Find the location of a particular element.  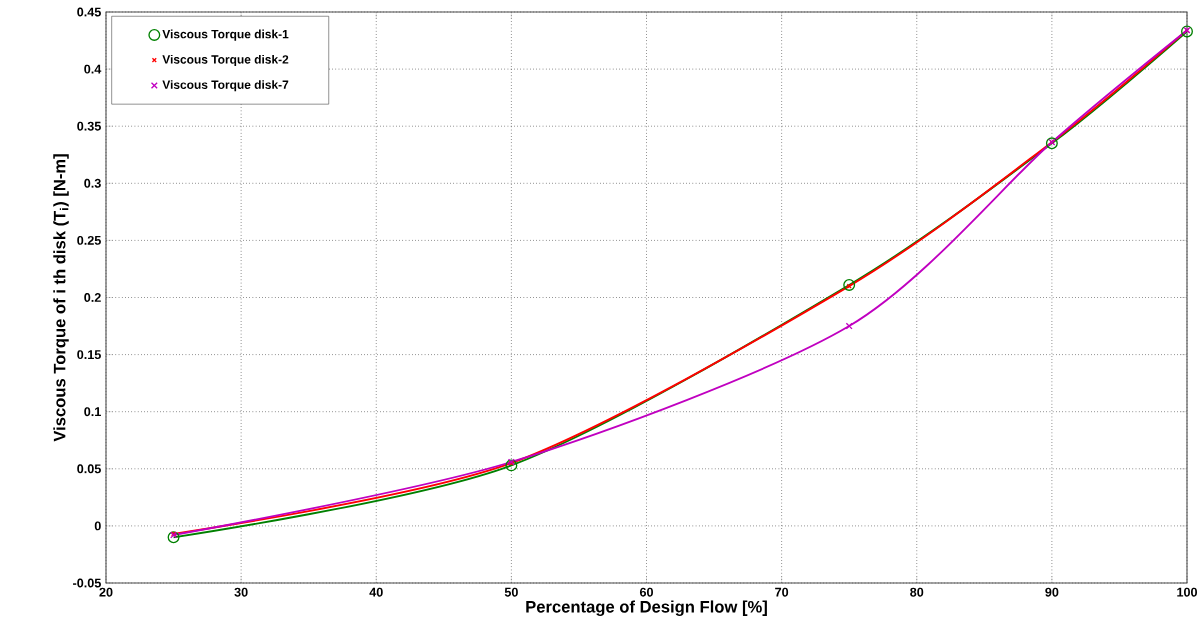

y-tick-label: 0.1 is located at coordinates (92, 412).